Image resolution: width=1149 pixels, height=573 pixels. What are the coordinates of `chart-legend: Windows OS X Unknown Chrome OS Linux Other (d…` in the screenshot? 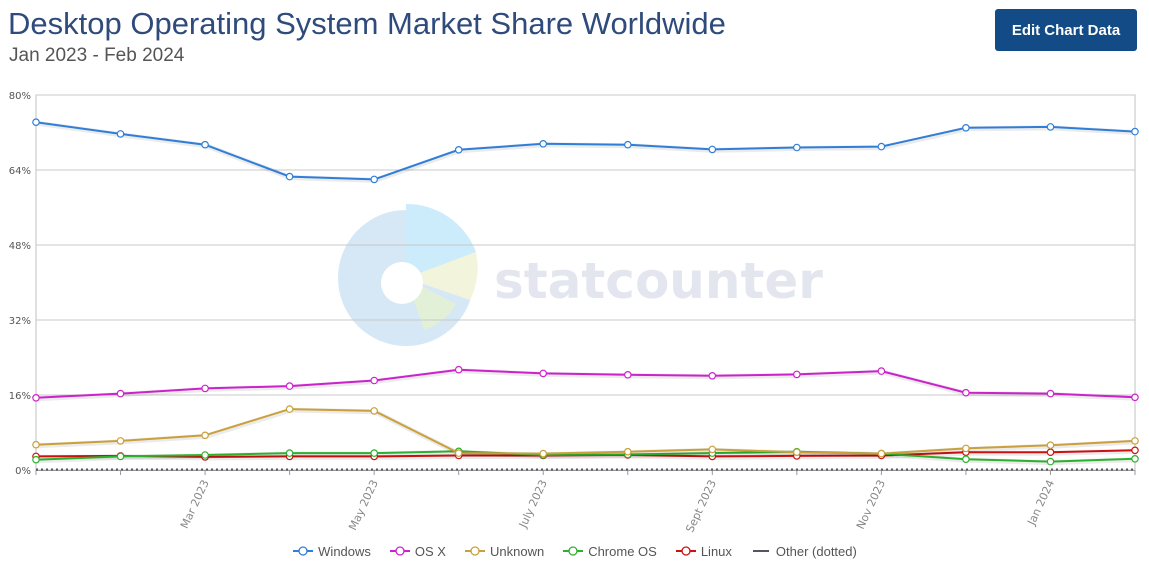 It's located at (574, 551).